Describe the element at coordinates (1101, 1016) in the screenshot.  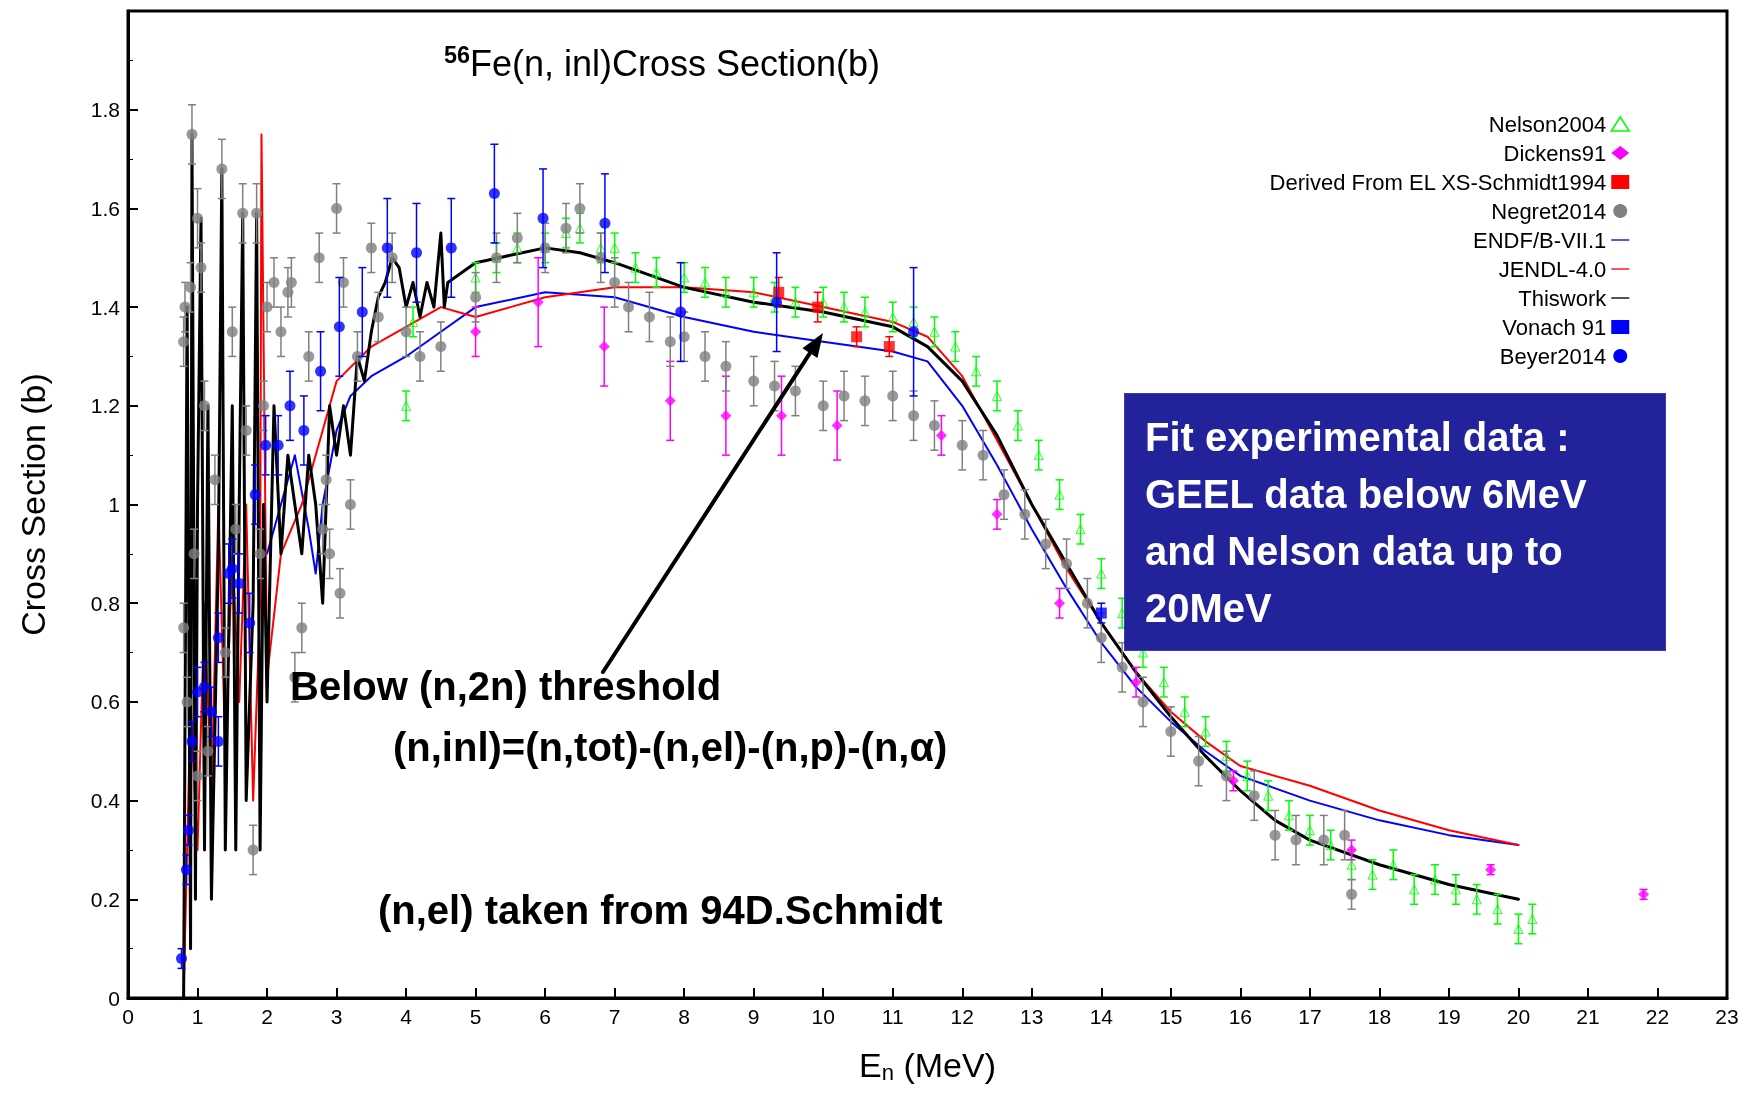
I see `x-tick-label: 14` at that location.